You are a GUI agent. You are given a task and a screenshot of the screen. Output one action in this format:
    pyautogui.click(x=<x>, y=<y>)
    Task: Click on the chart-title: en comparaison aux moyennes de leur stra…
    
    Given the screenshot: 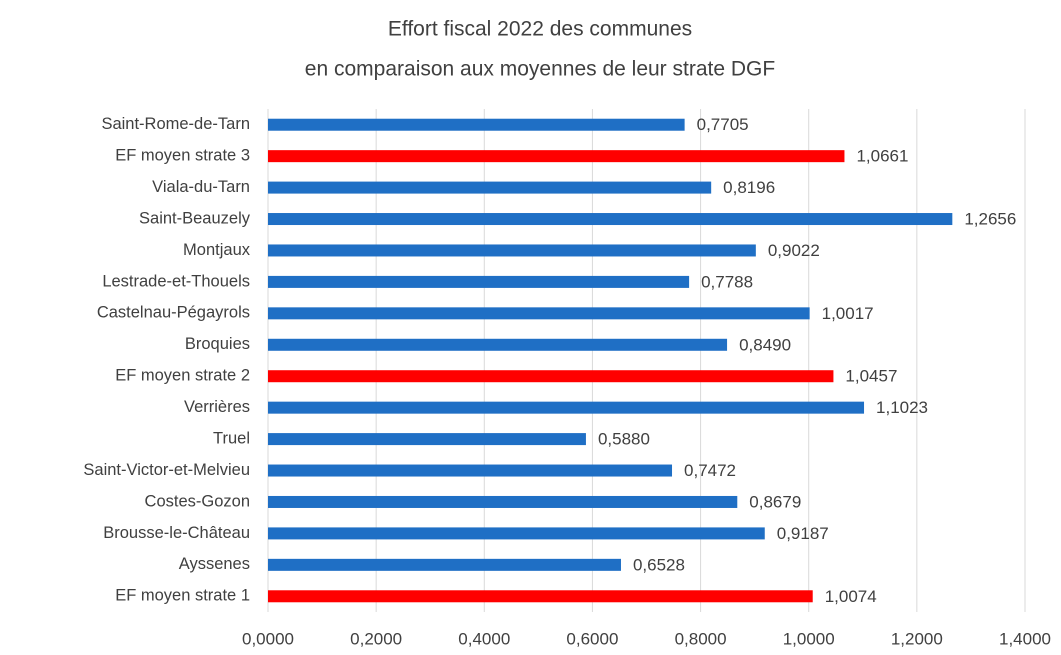 What is the action you would take?
    pyautogui.click(x=540, y=69)
    